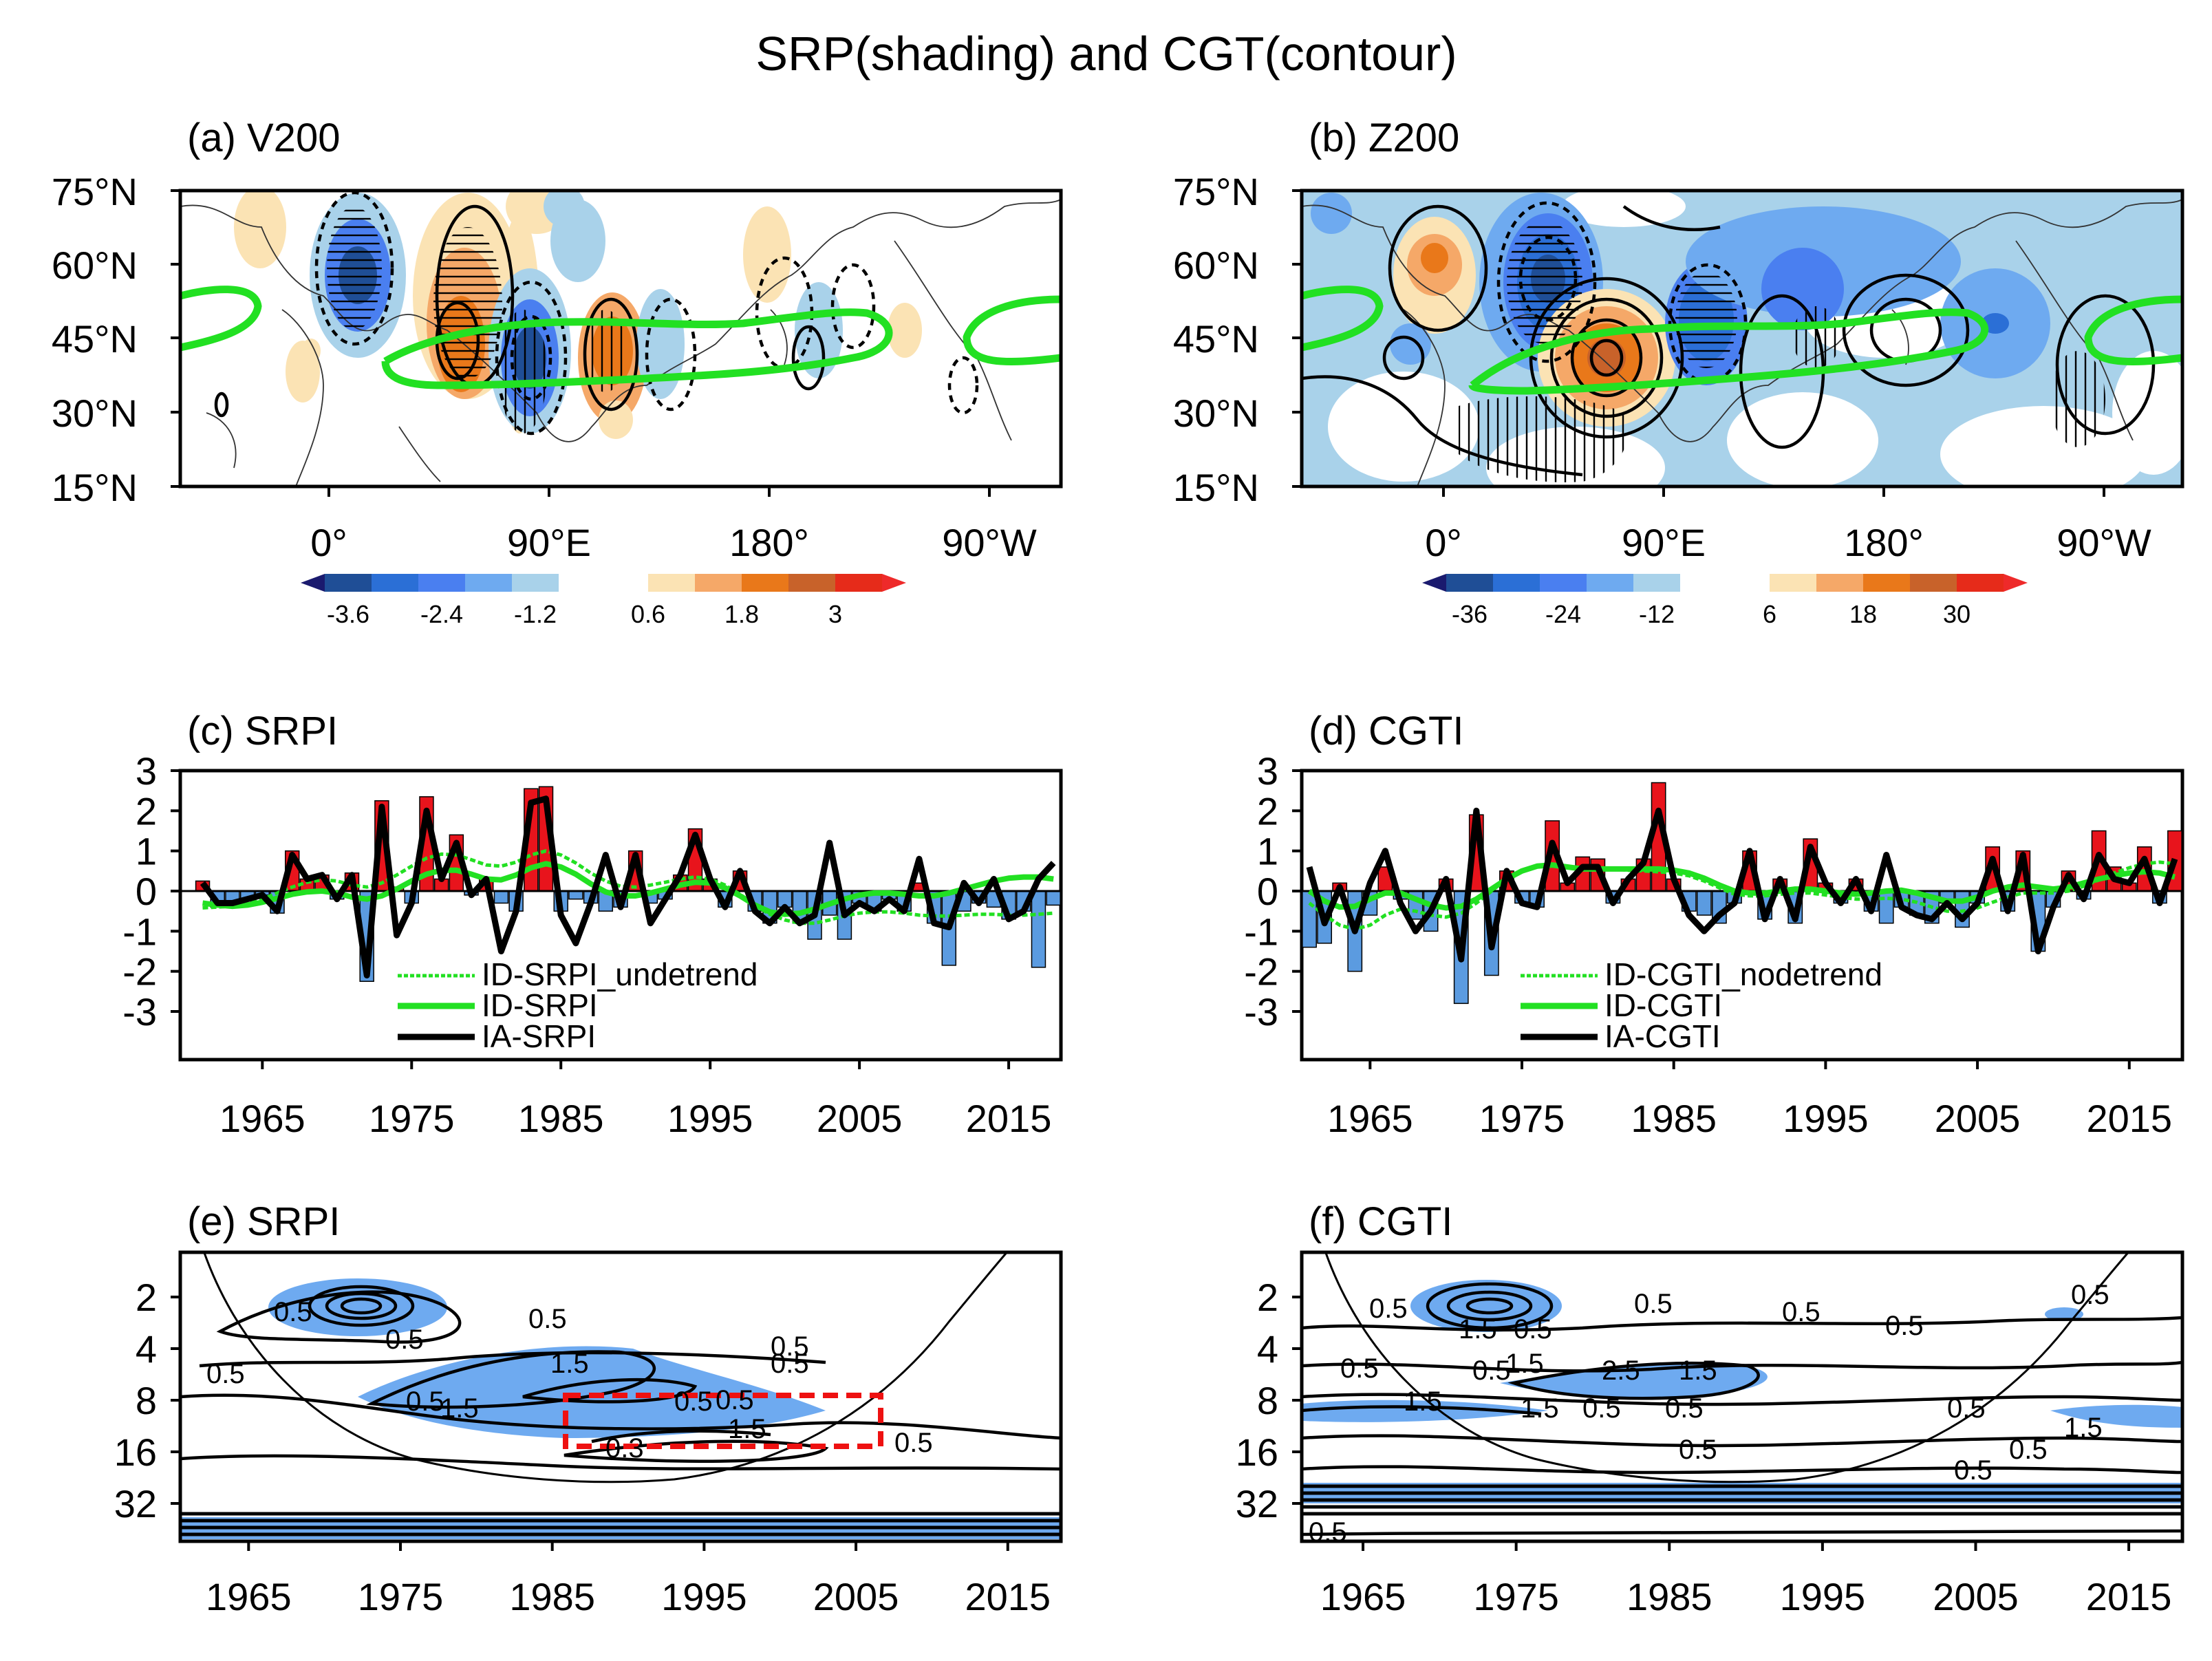 This screenshot has width=2212, height=1661. Describe the element at coordinates (704, 1596) in the screenshot. I see `e-xtick-label-3: 1995` at that location.